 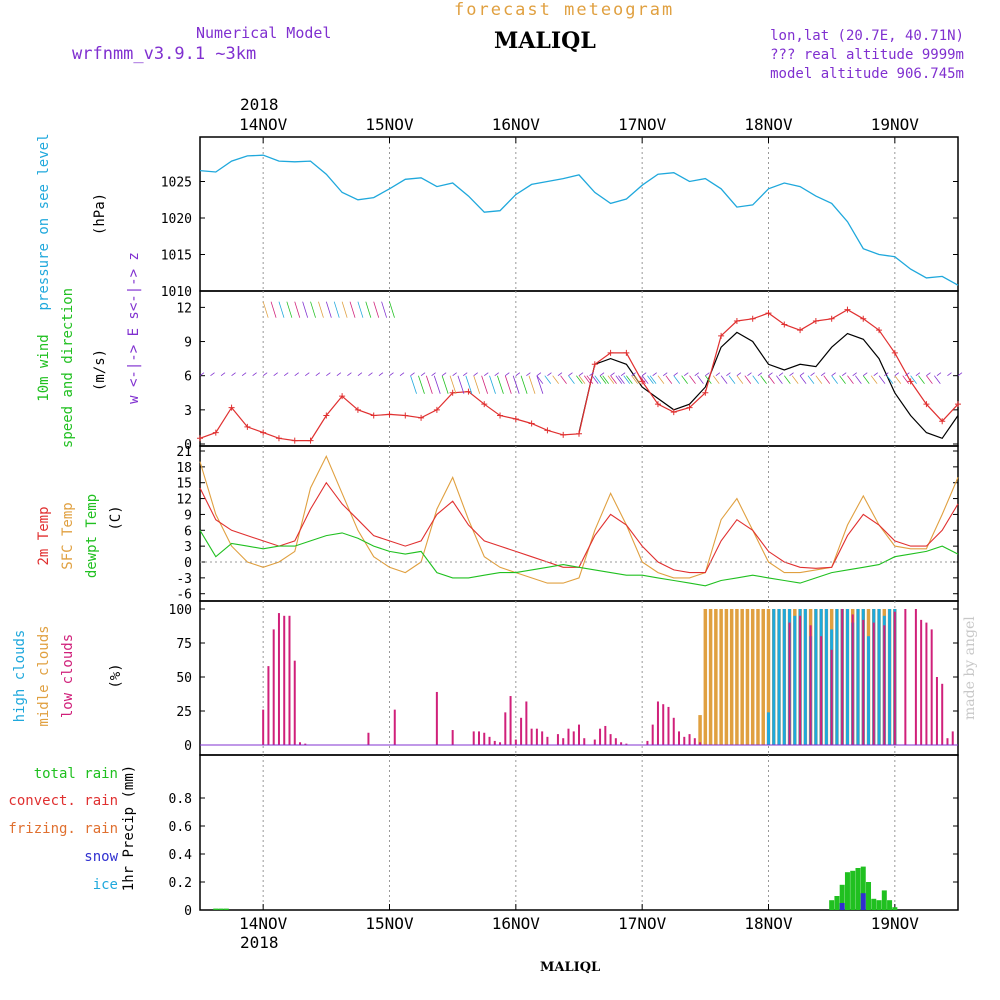 I want to click on wind-ytick-label: 0, so click(x=188, y=445).